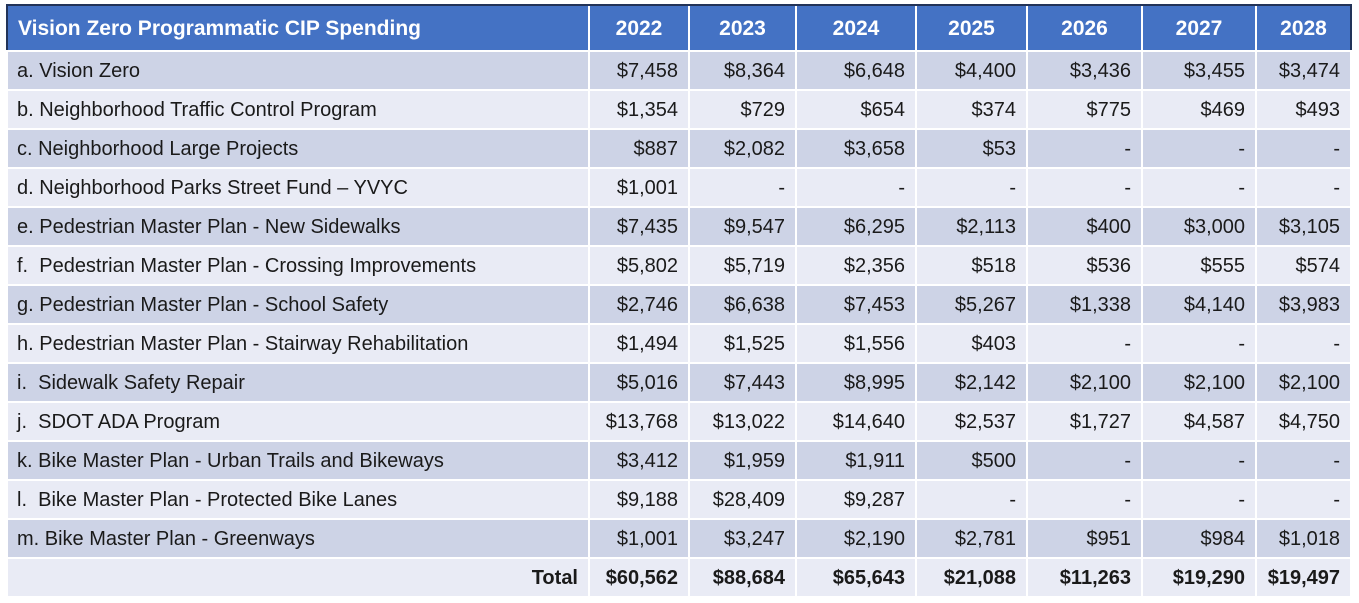 The height and width of the screenshot is (603, 1359). Describe the element at coordinates (1303, 109) in the screenshot. I see `value-cell: $493` at that location.